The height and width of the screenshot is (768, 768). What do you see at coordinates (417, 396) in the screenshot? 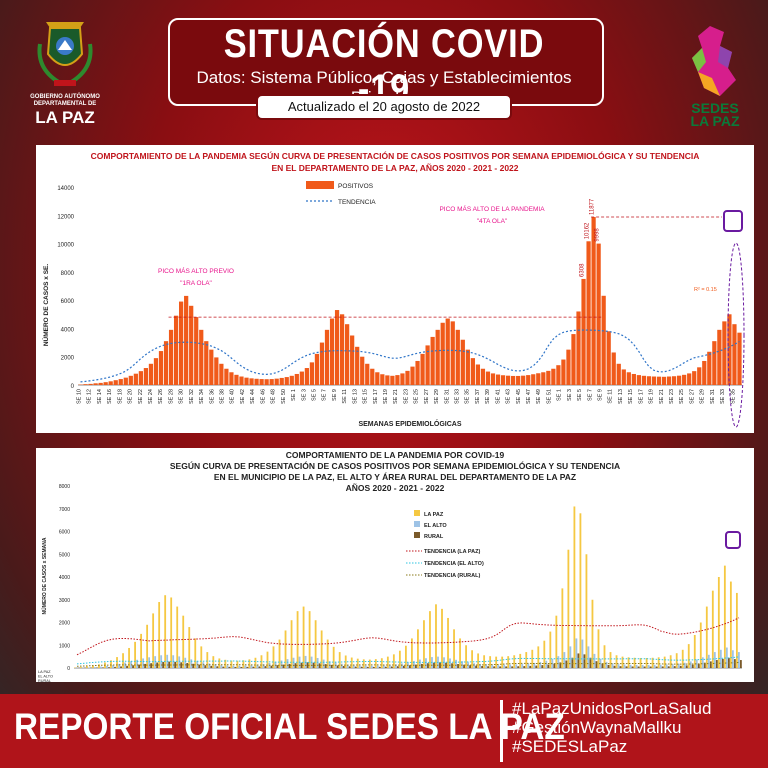
I see `chart1-x-tick: SE 25` at bounding box center [417, 396].